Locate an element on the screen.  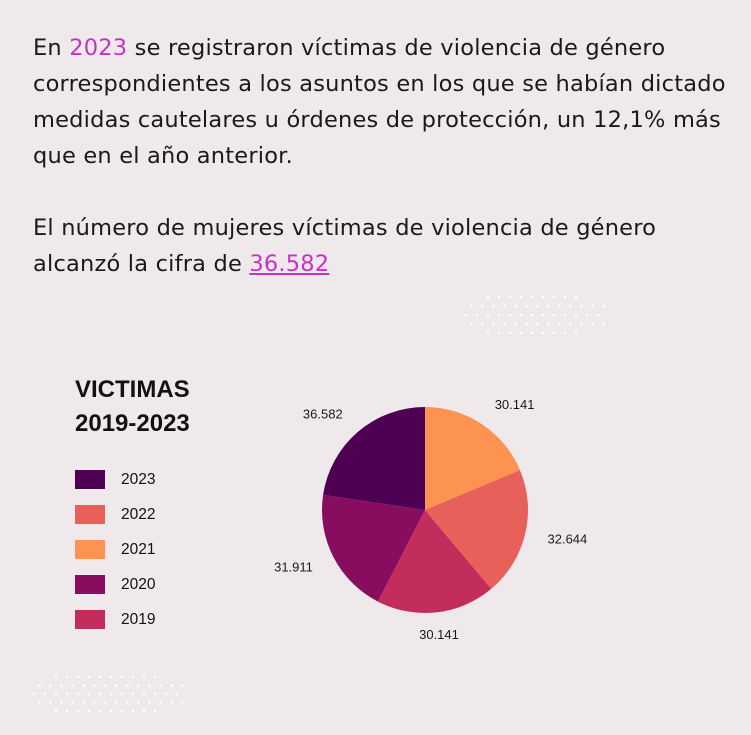
victims-count-link: 36.582 is located at coordinates (289, 264).